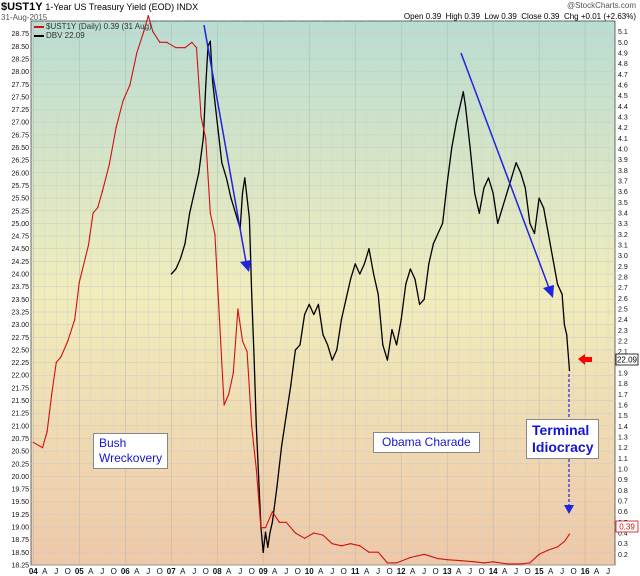  Describe the element at coordinates (20, 376) in the screenshot. I see `left-tick-label: 22.00` at that location.